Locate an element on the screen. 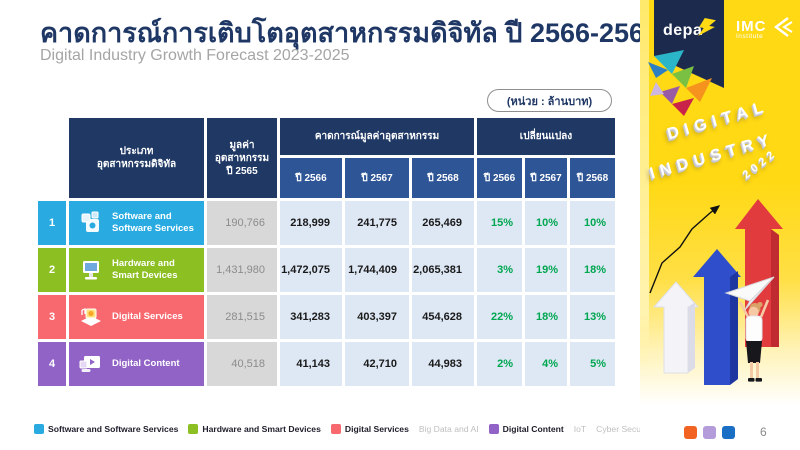 Image resolution: width=800 pixels, height=450 pixels. blue-arrow is located at coordinates (717, 317).